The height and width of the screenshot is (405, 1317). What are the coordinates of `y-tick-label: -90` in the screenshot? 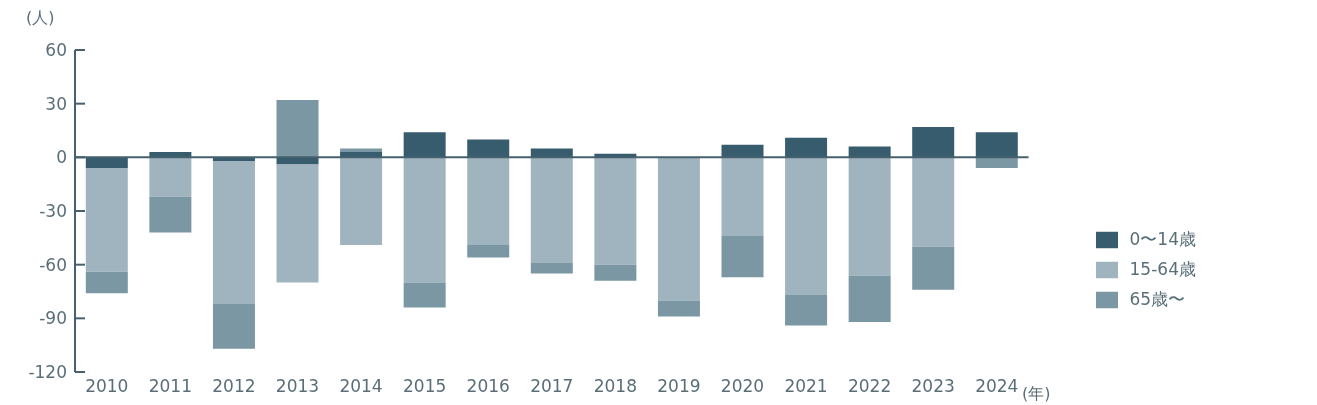 It's located at (53, 318).